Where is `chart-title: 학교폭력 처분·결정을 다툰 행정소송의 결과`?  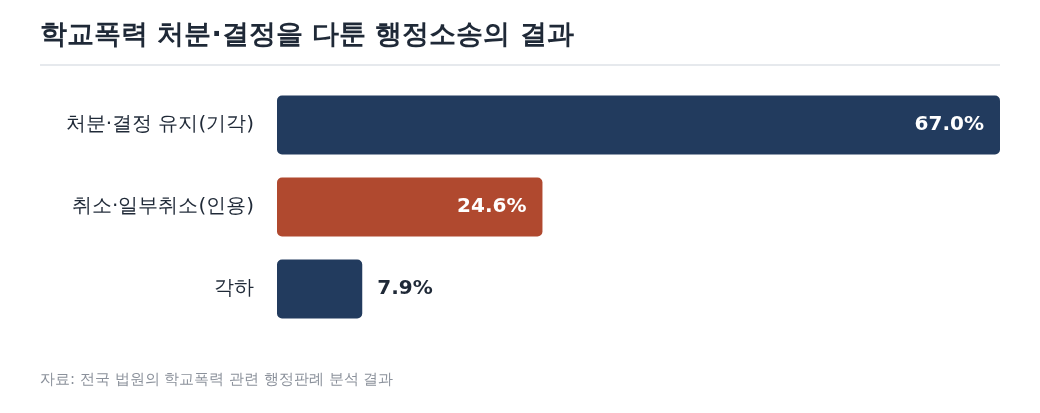 chart-title: 학교폭력 처분·결정을 다툰 행정소송의 결과 is located at coordinates (307, 34).